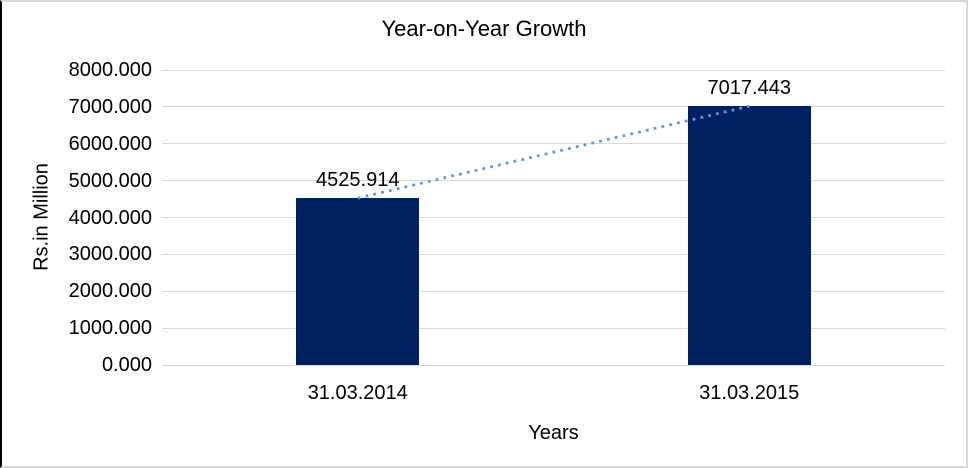 This screenshot has height=468, width=968. I want to click on y-tick-label: 4000.000, so click(110, 217).